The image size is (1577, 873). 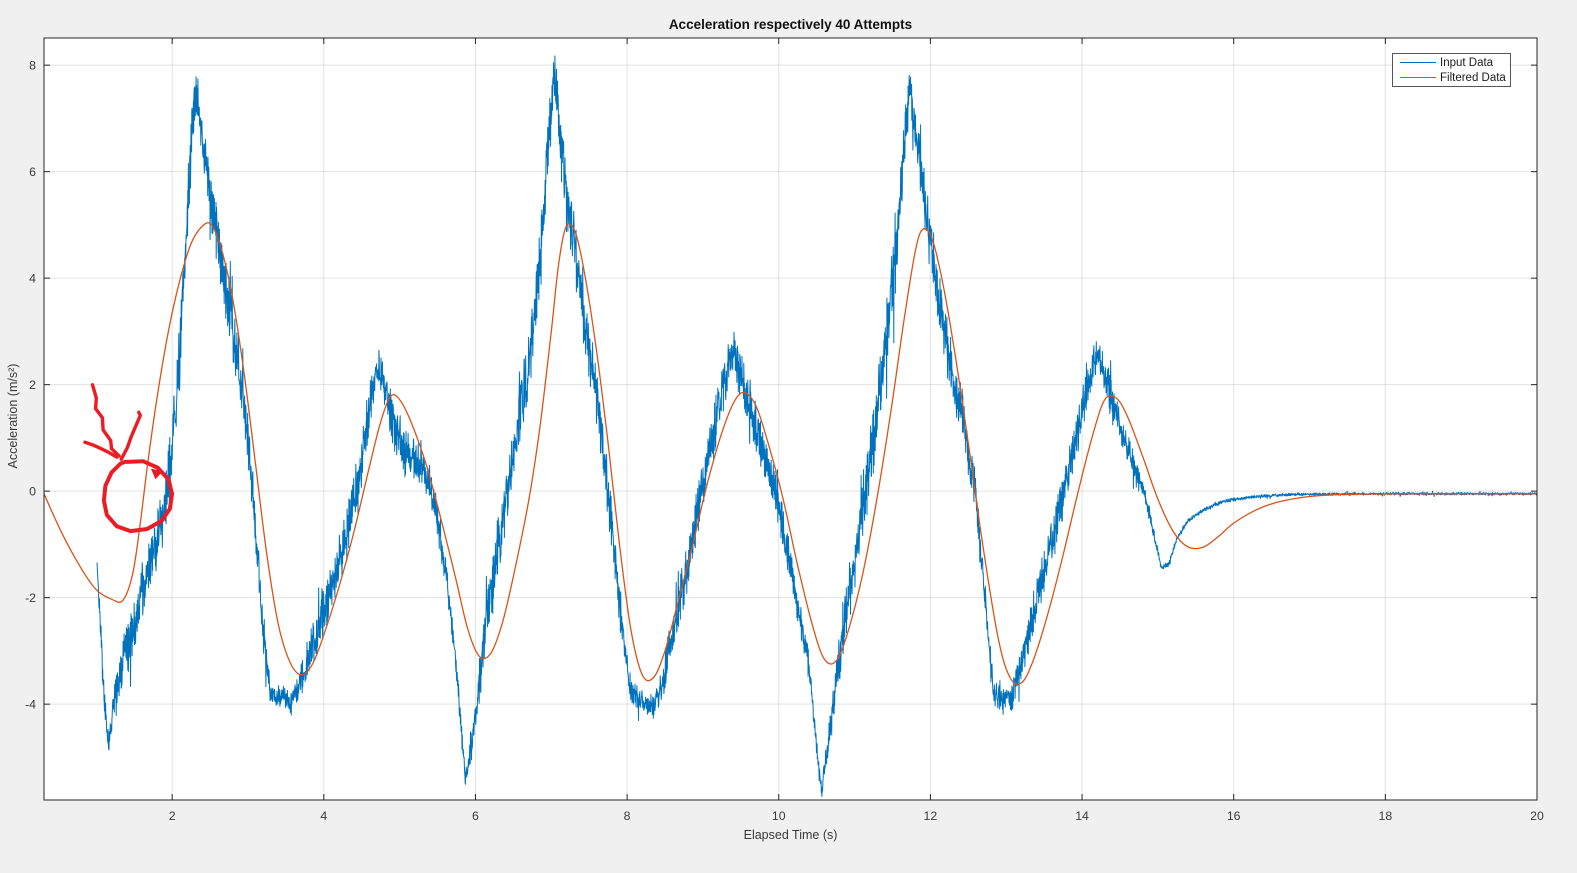 What do you see at coordinates (30, 704) in the screenshot?
I see `y-tick-label: -4` at bounding box center [30, 704].